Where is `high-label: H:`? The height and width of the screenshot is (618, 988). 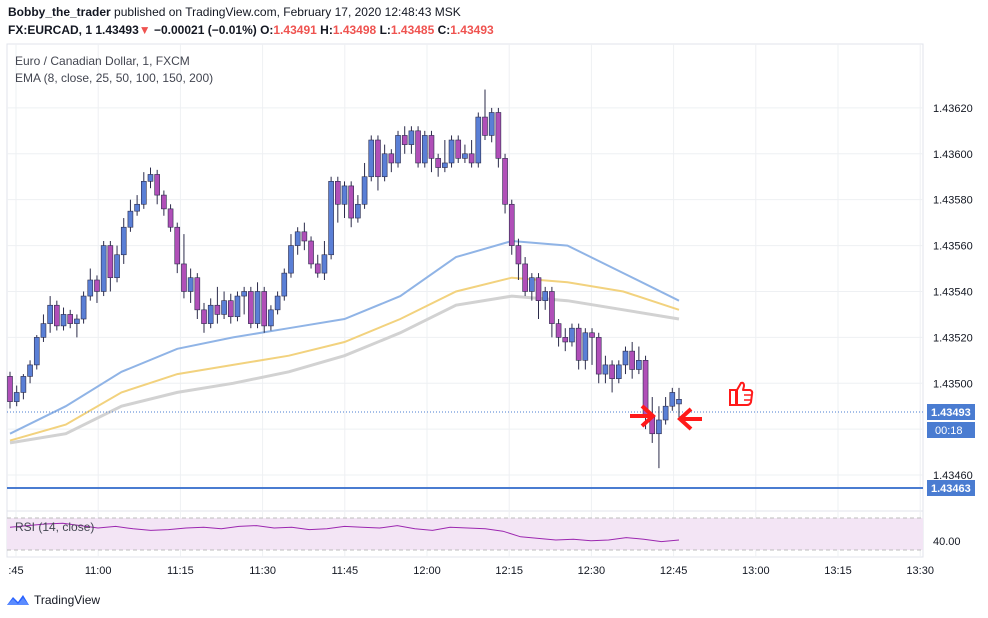 high-label: H: is located at coordinates (326, 30).